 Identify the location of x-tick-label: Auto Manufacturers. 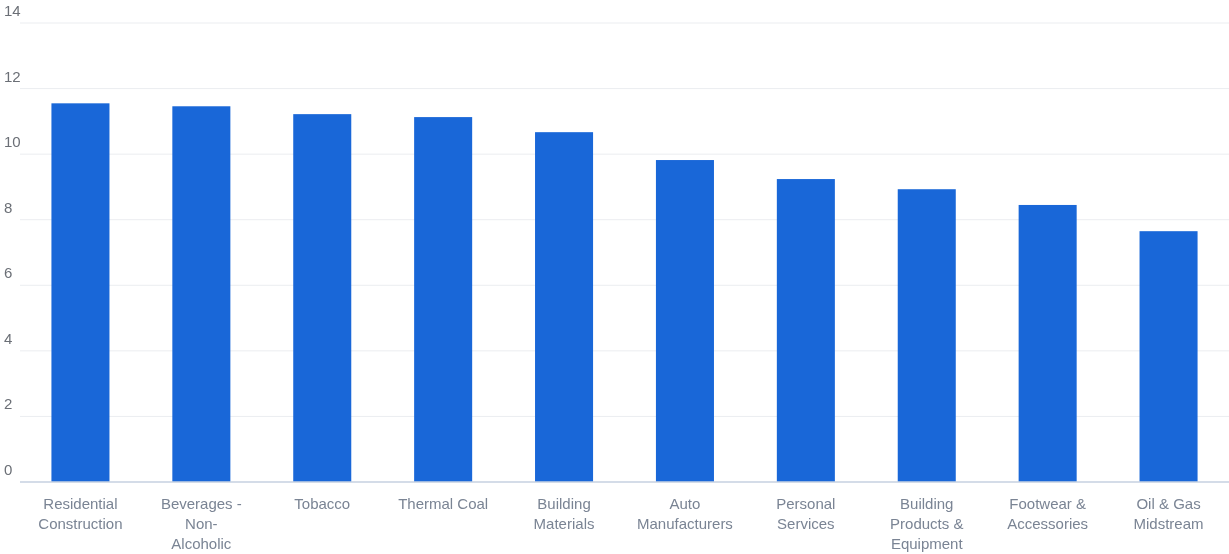
(685, 513).